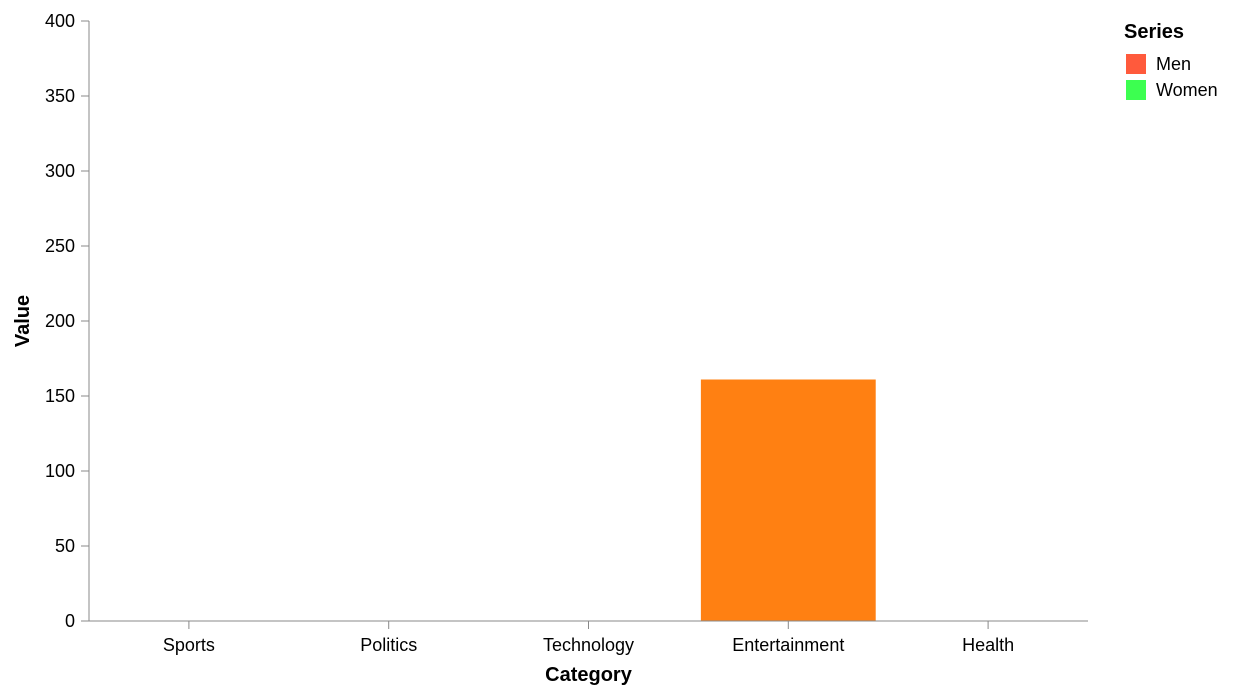 This screenshot has height=699, width=1236. Describe the element at coordinates (189, 645) in the screenshot. I see `x-tick-label: Sports` at that location.